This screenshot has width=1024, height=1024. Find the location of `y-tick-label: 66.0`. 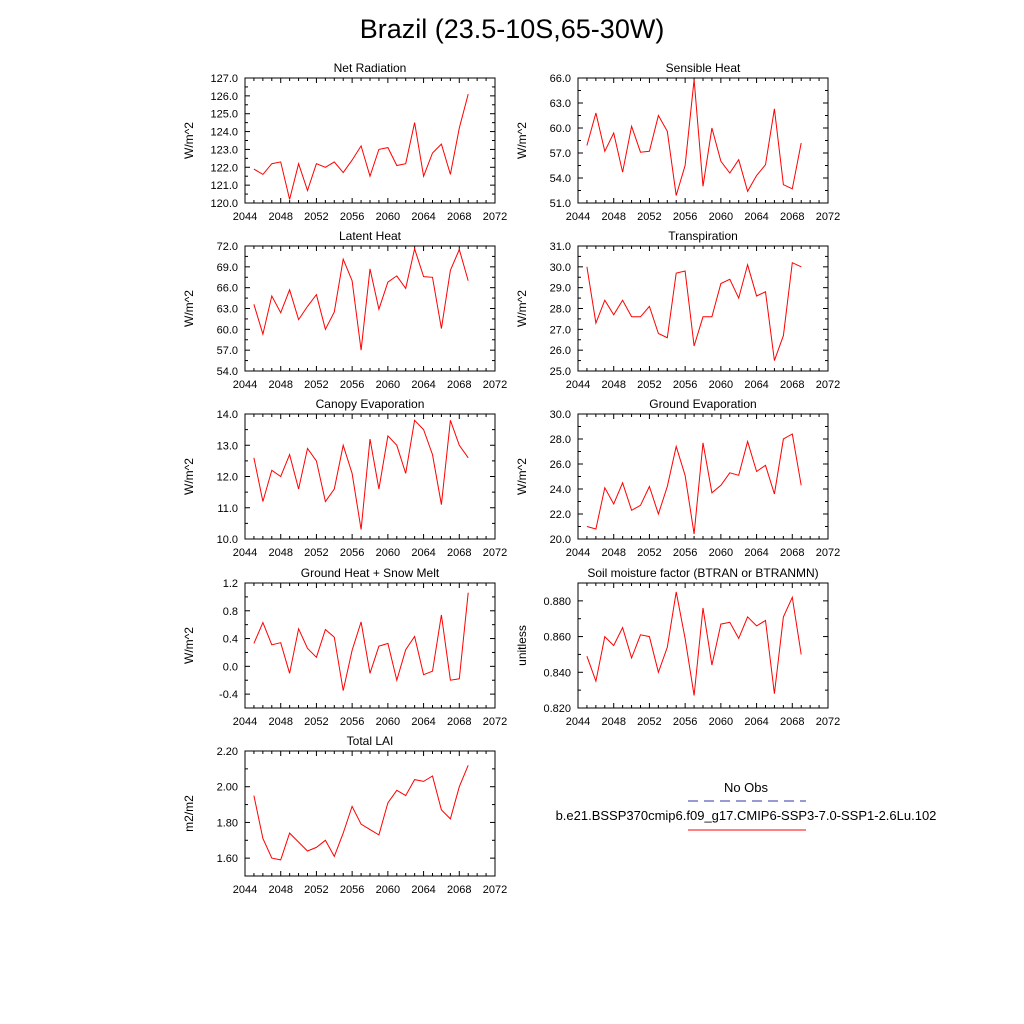

y-tick-label: 66.0 is located at coordinates (560, 79).